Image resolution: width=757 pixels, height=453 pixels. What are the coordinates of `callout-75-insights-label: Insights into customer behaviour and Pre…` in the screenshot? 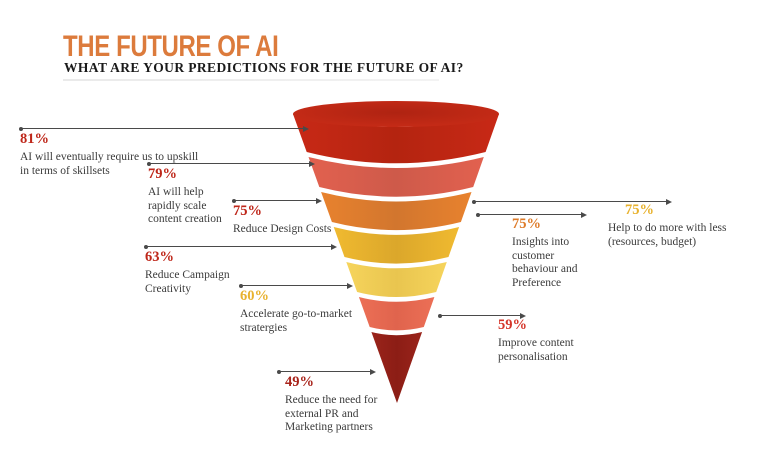 It's located at (545, 262).